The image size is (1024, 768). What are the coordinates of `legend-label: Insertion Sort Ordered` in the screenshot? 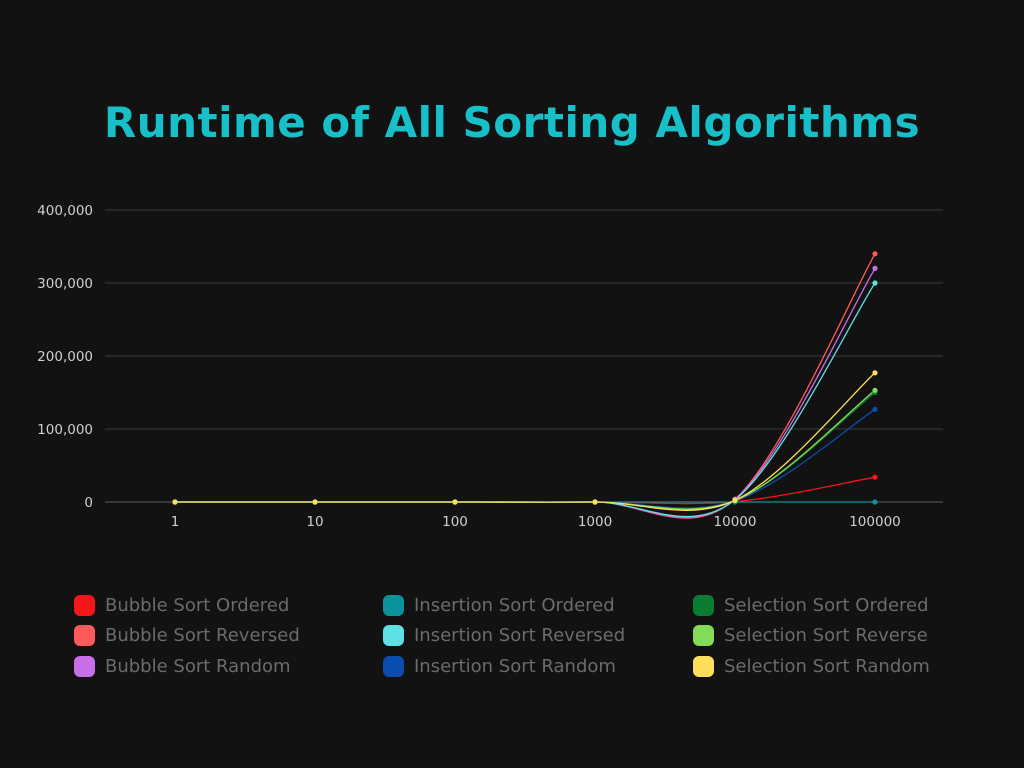 It's located at (514, 605).